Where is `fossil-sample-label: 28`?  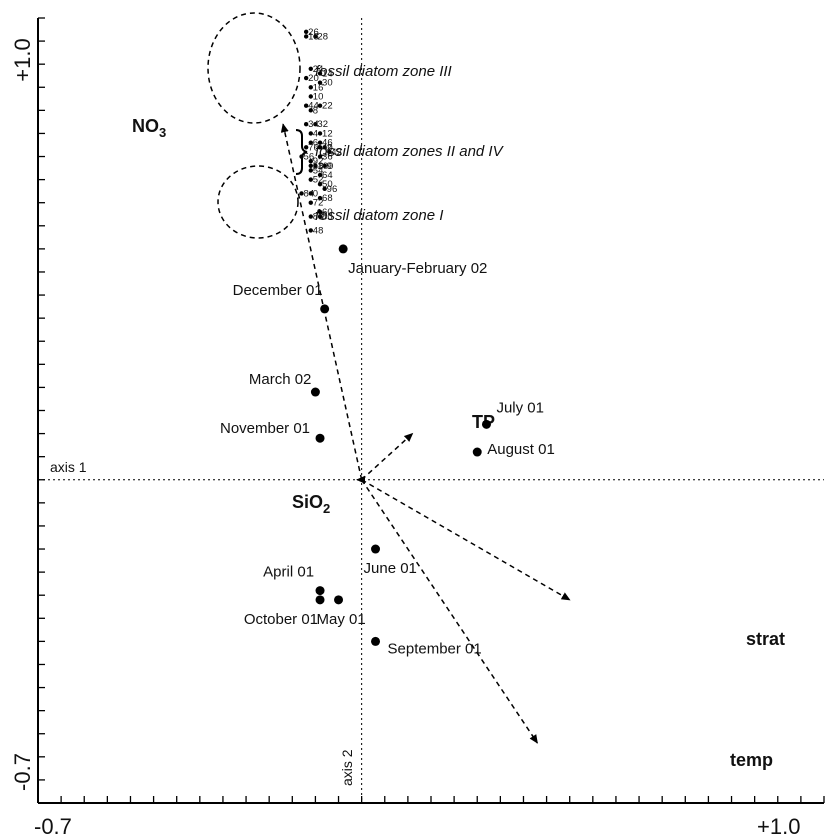 fossil-sample-label: 28 is located at coordinates (322, 36).